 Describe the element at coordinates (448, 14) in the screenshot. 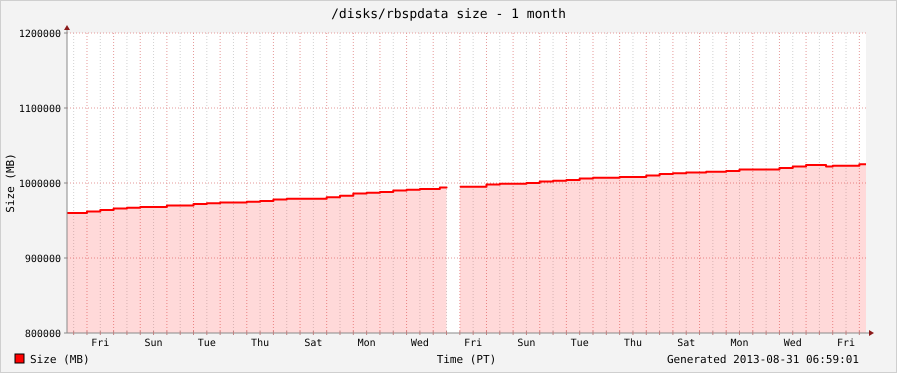

I see `chart-title: /disks/rbspdata size - 1 month` at that location.